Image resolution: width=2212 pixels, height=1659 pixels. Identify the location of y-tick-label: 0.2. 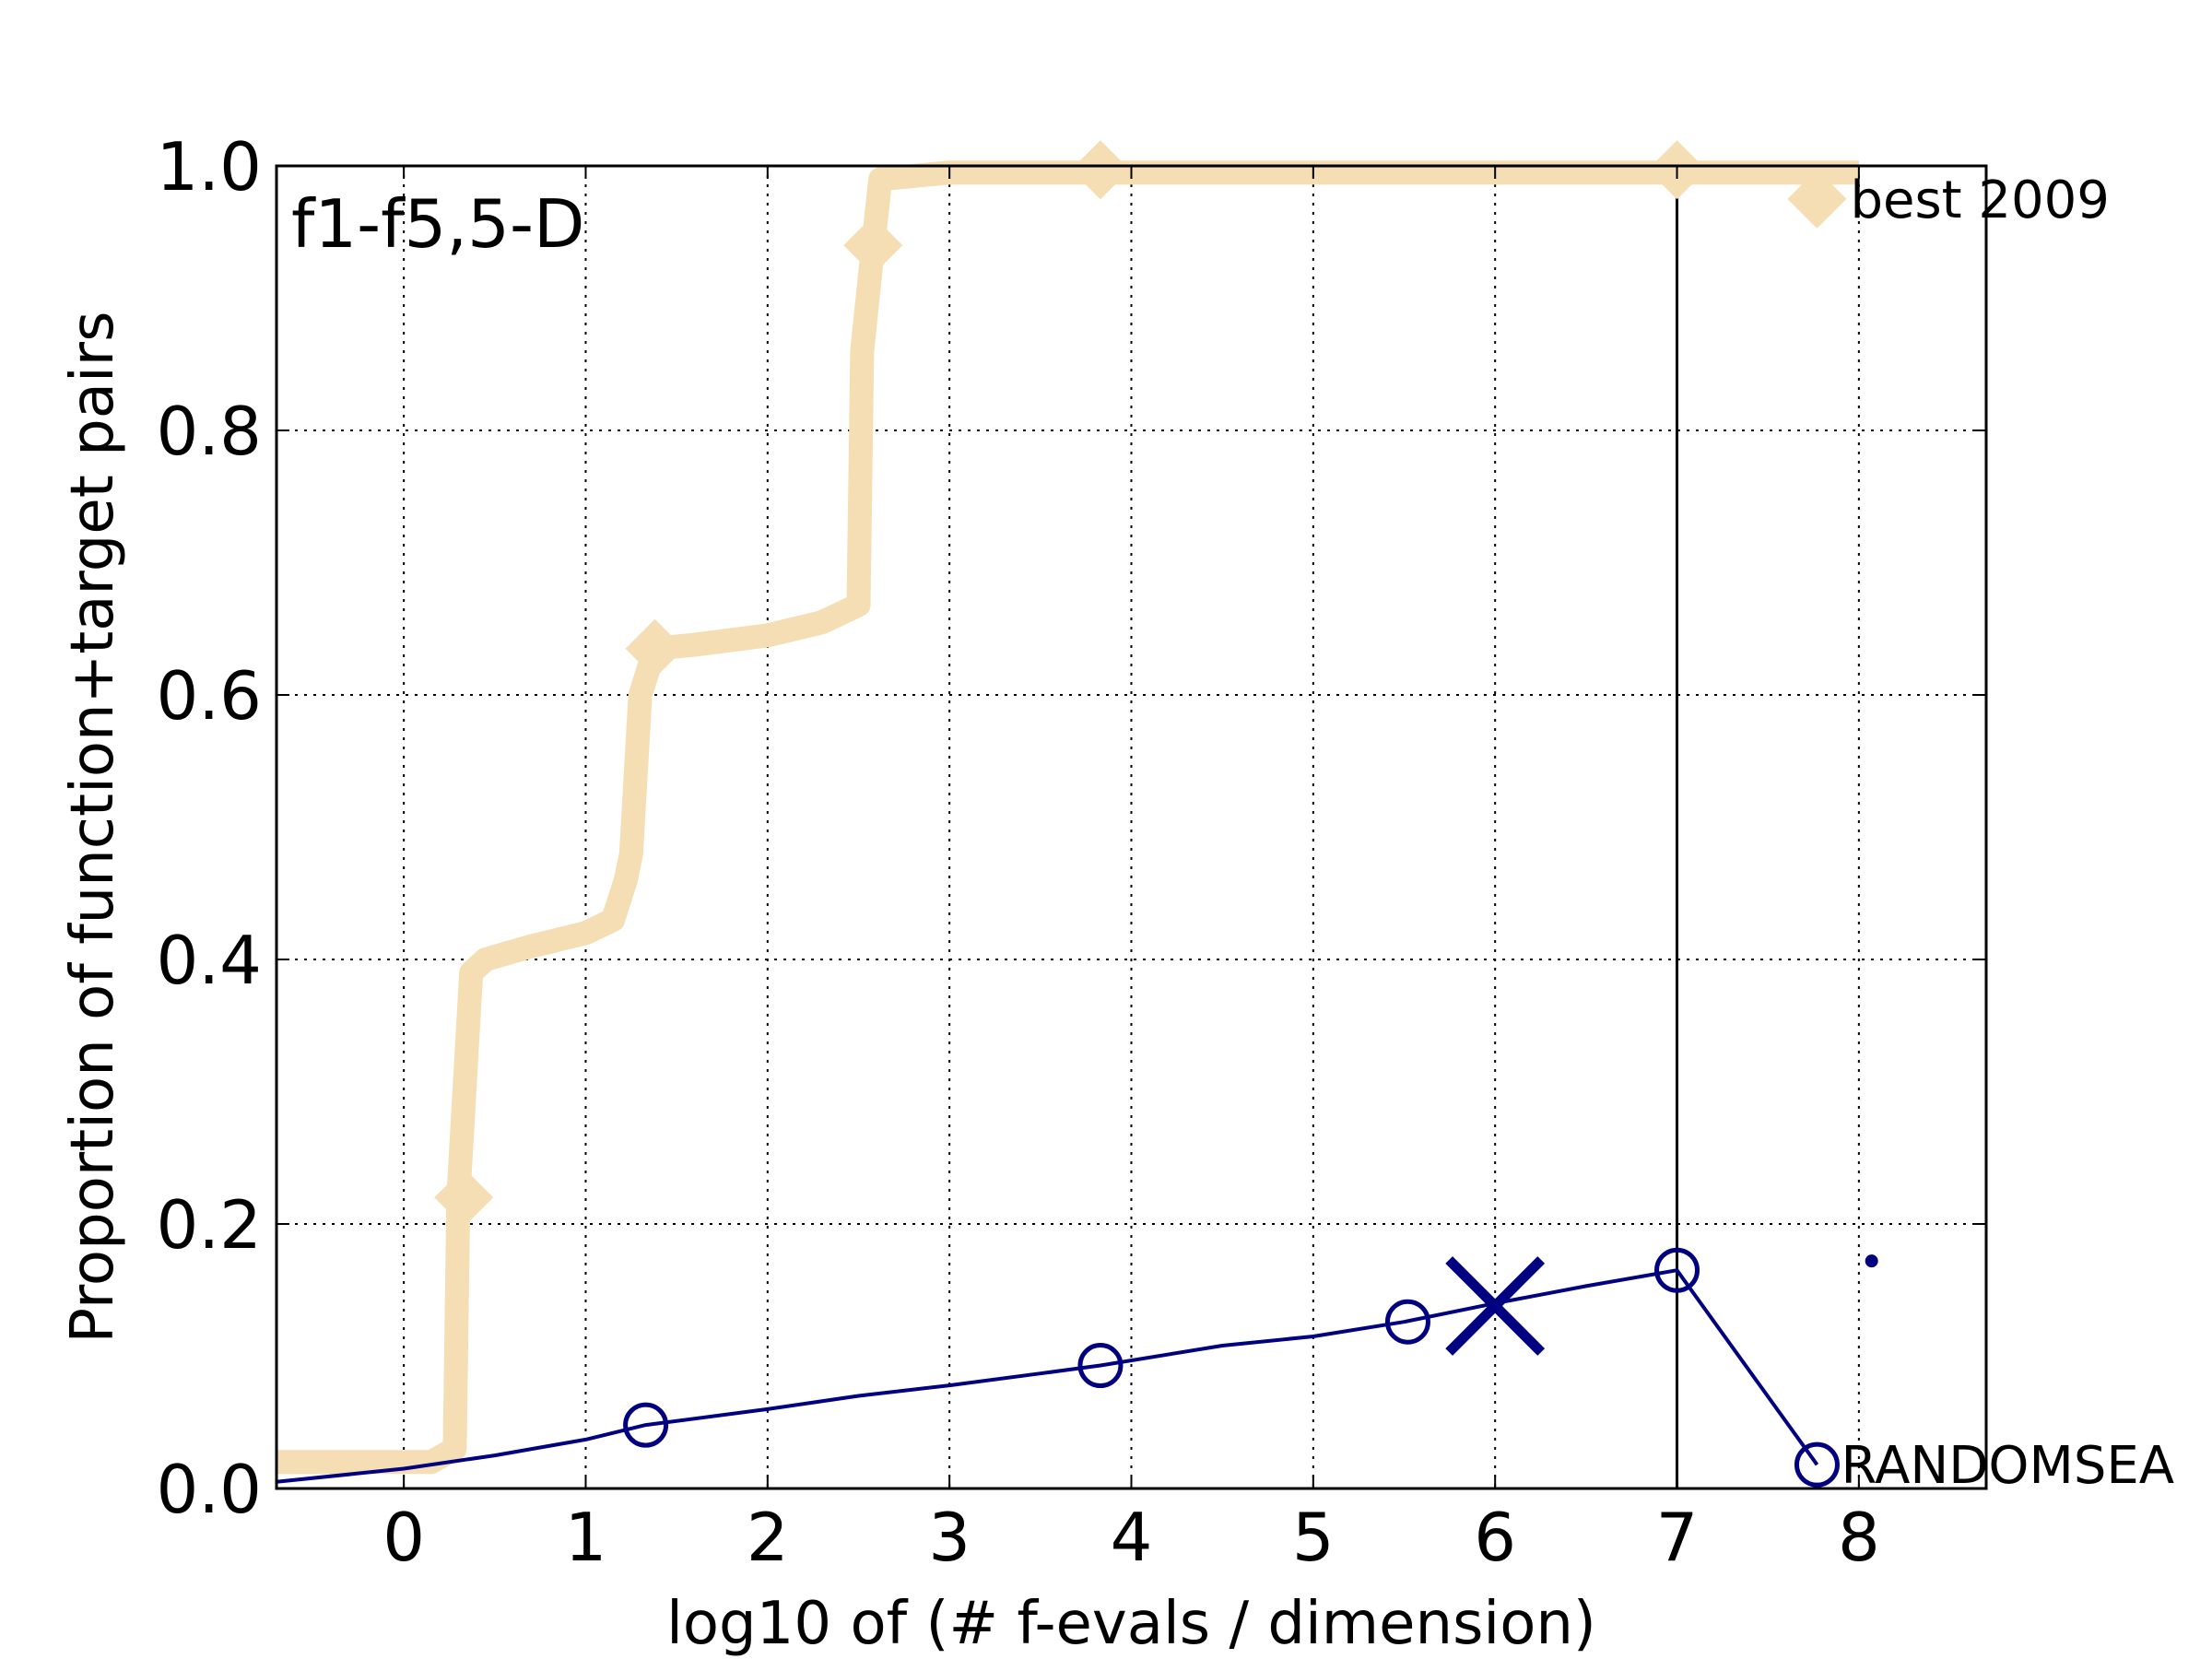
(209, 1225).